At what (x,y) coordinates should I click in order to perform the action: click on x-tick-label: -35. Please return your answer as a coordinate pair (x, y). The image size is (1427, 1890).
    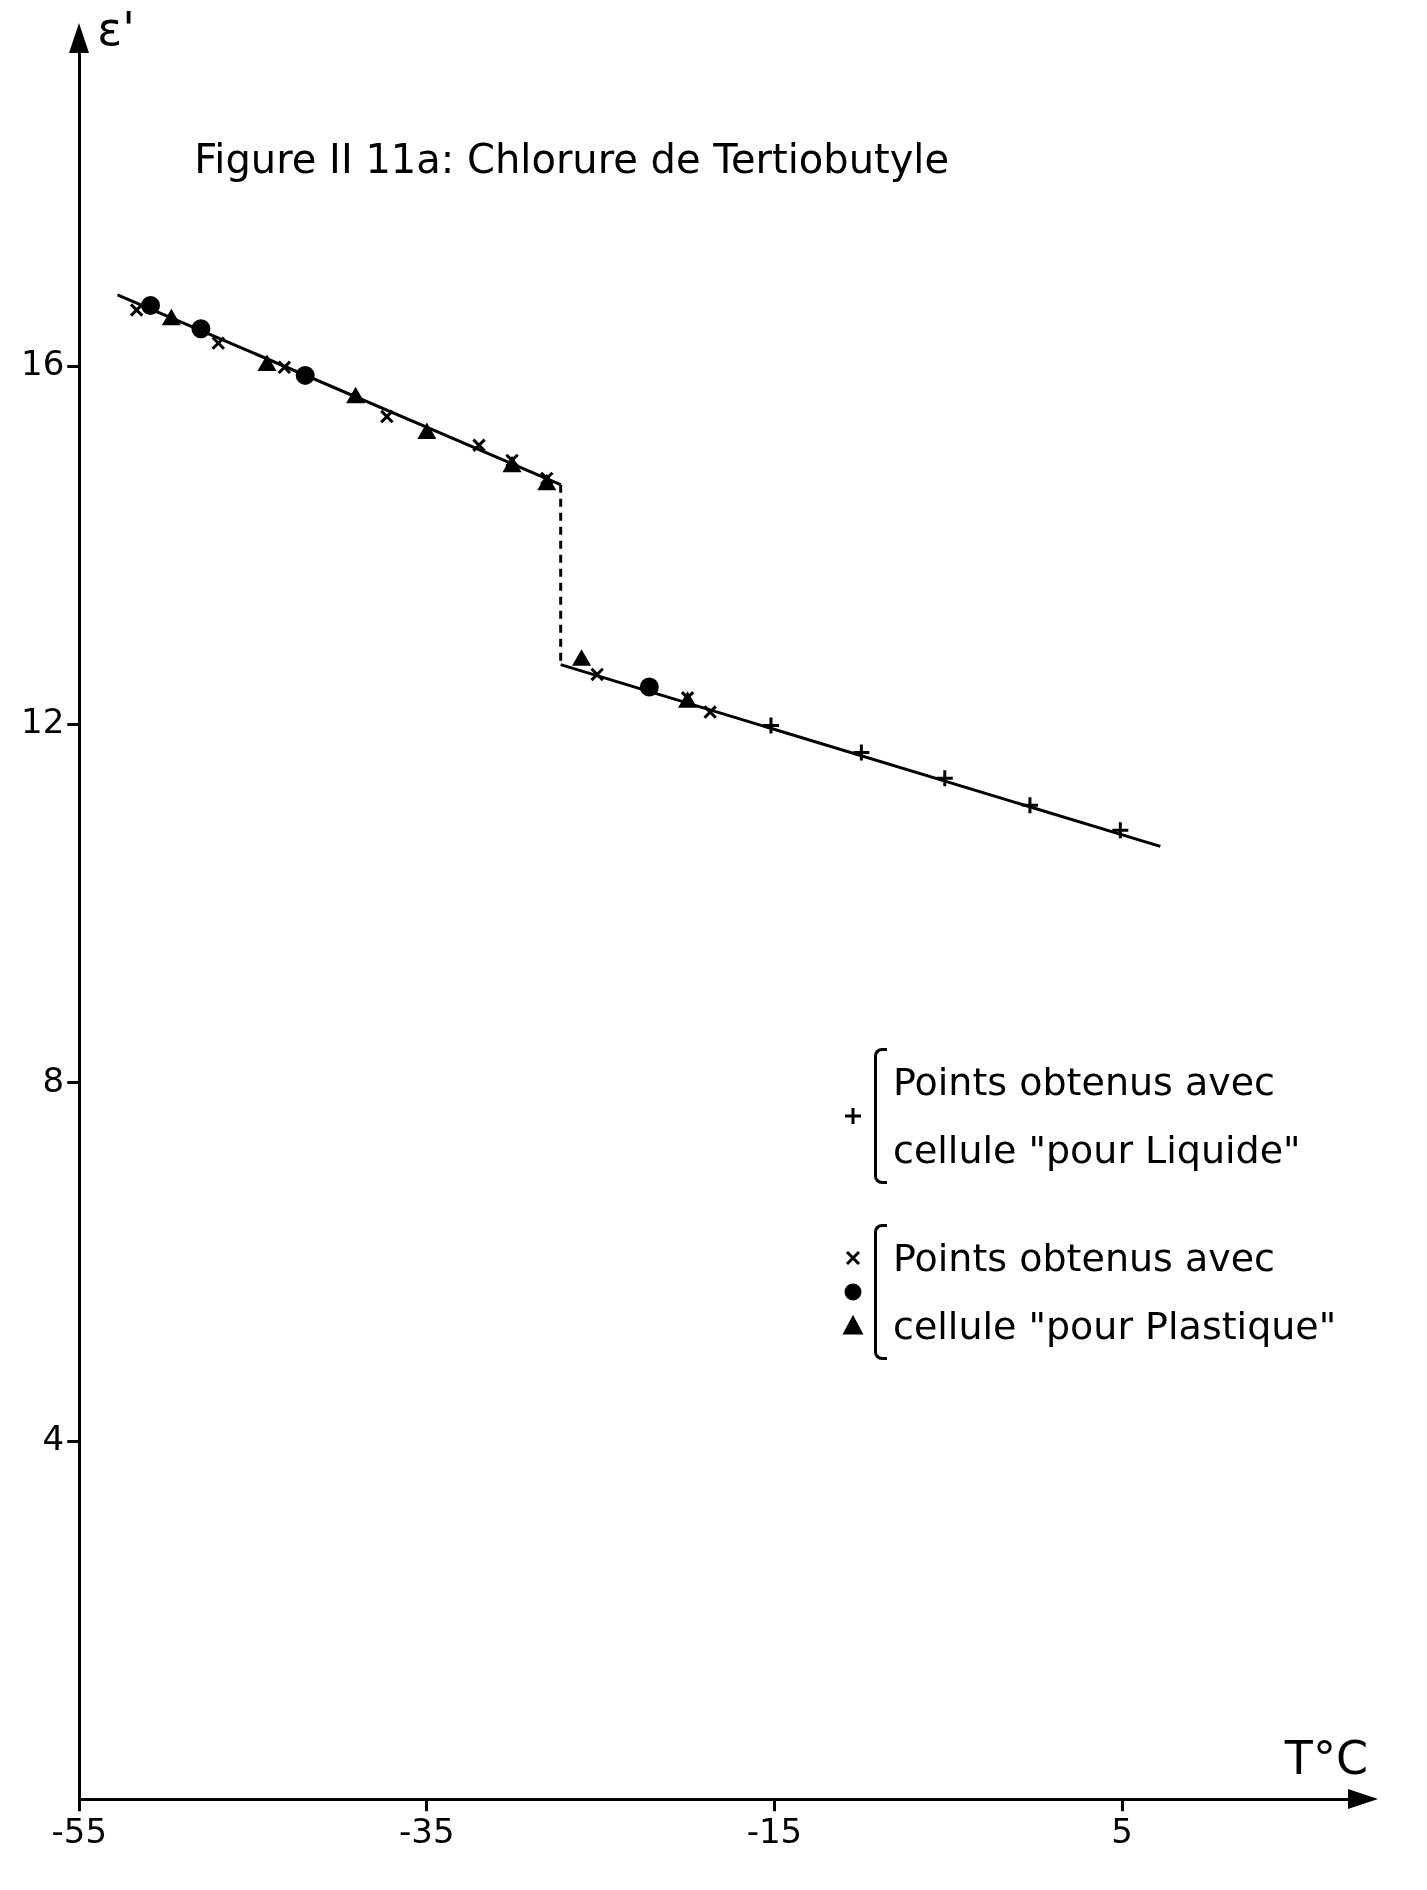
    Looking at the image, I should click on (427, 1831).